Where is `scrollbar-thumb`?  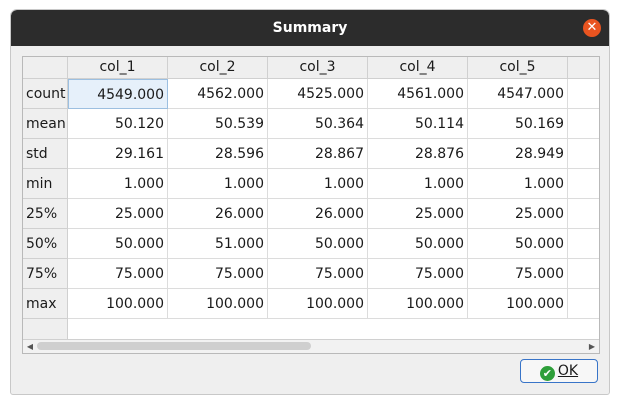
scrollbar-thumb is located at coordinates (174, 346).